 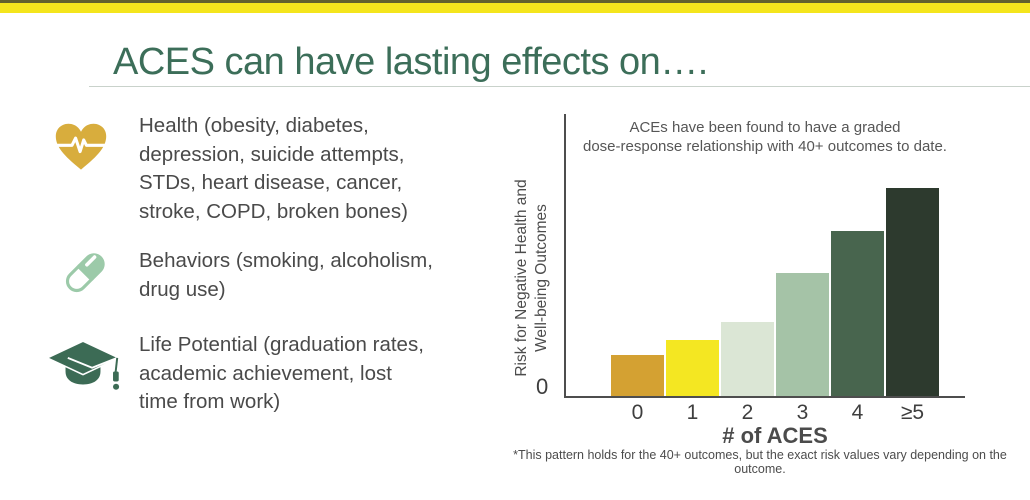 What do you see at coordinates (273, 211) in the screenshot?
I see `health-line: stroke, COPD, broken bones)` at bounding box center [273, 211].